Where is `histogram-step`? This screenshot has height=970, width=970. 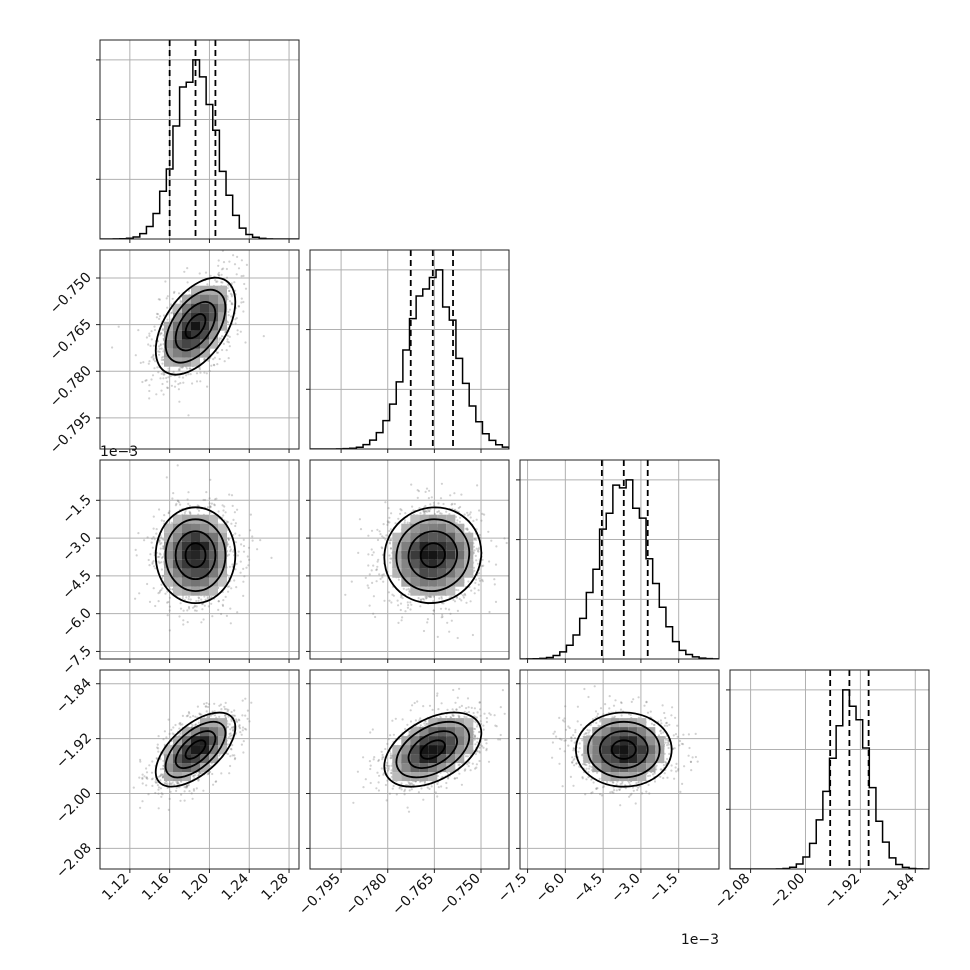 histogram-step is located at coordinates (409, 359).